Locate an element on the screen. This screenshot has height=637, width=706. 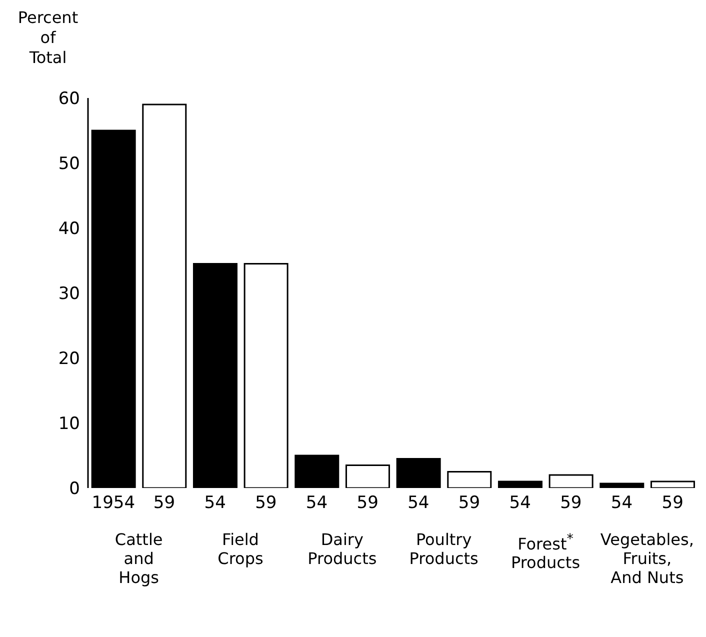
y-axis-title: Percent of Total is located at coordinates (48, 38).